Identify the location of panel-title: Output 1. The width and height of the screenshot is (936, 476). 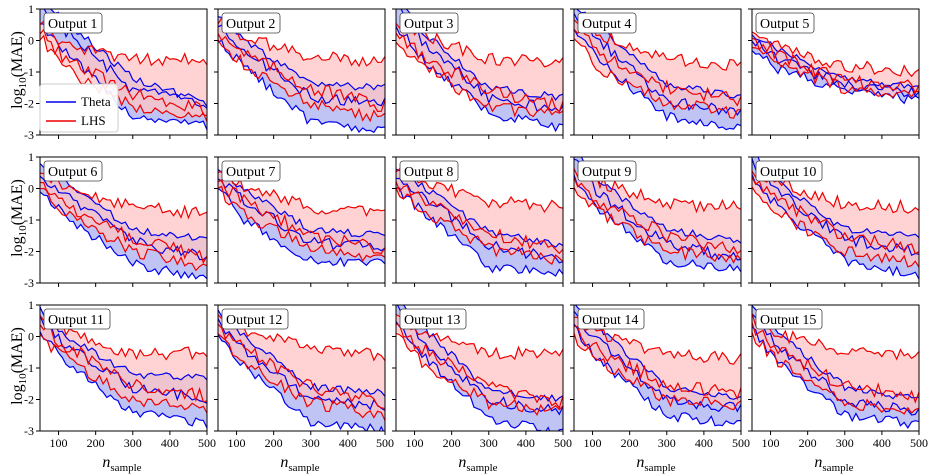
(72, 24).